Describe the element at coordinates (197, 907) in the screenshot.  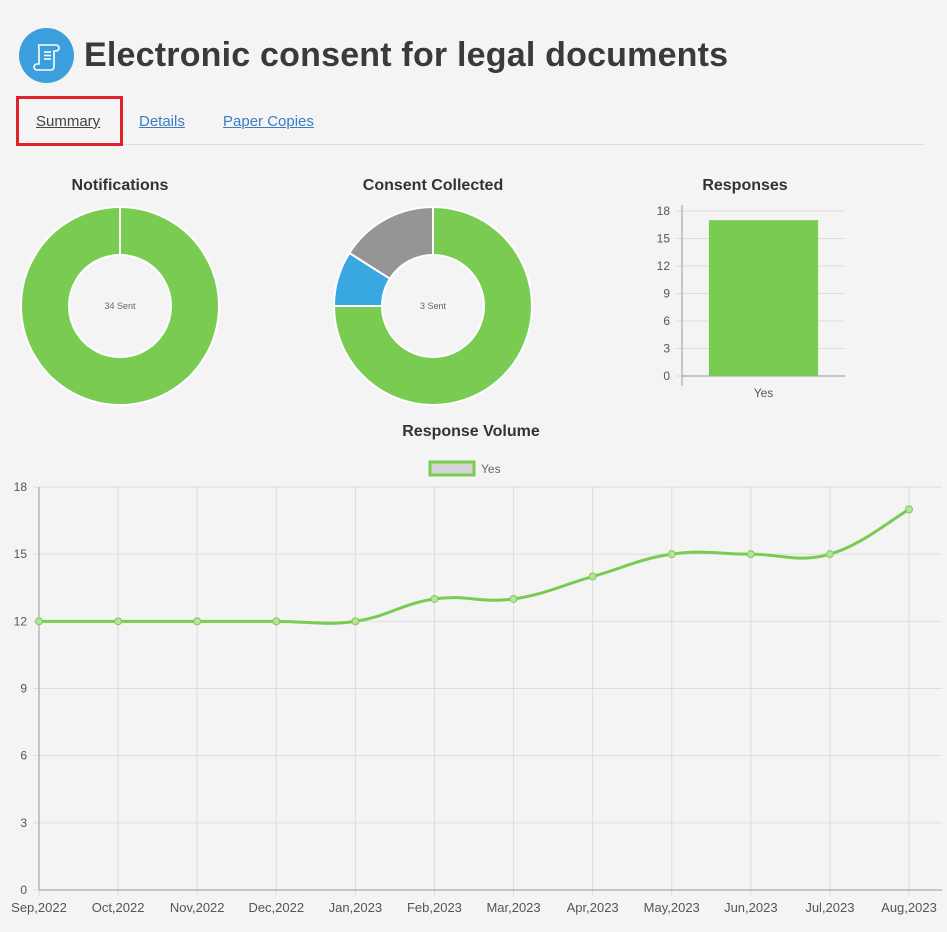
I see `x-tick-label: Nov,2022` at that location.